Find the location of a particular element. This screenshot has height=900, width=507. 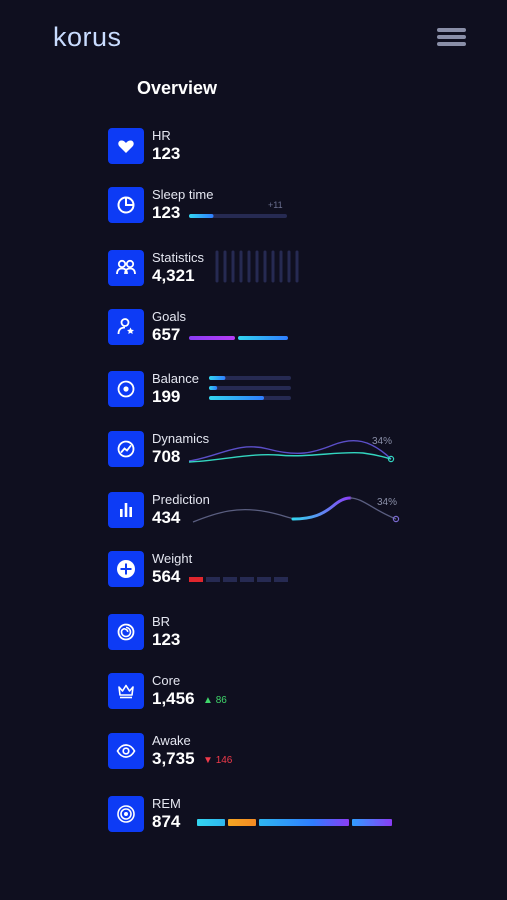

metric-value: 1,456 is located at coordinates (173, 698).